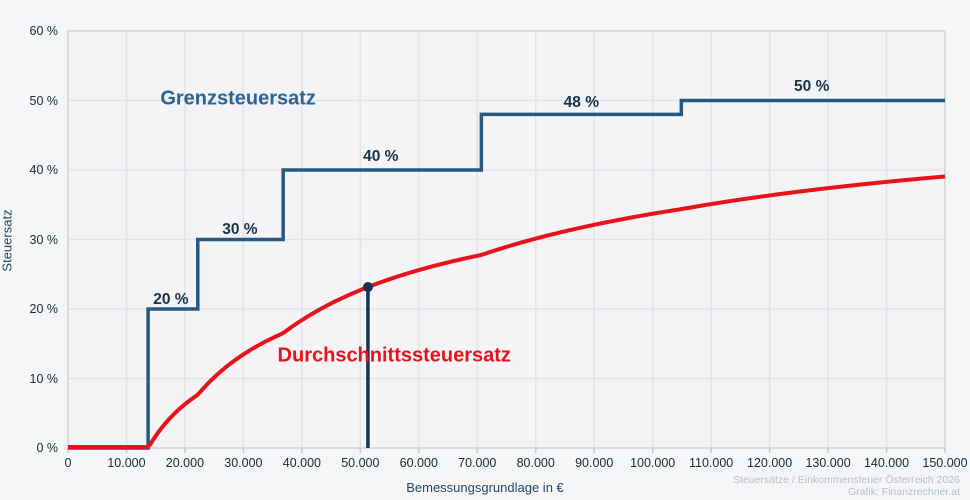  I want to click on y-tick-label: 60 %, so click(44, 31).